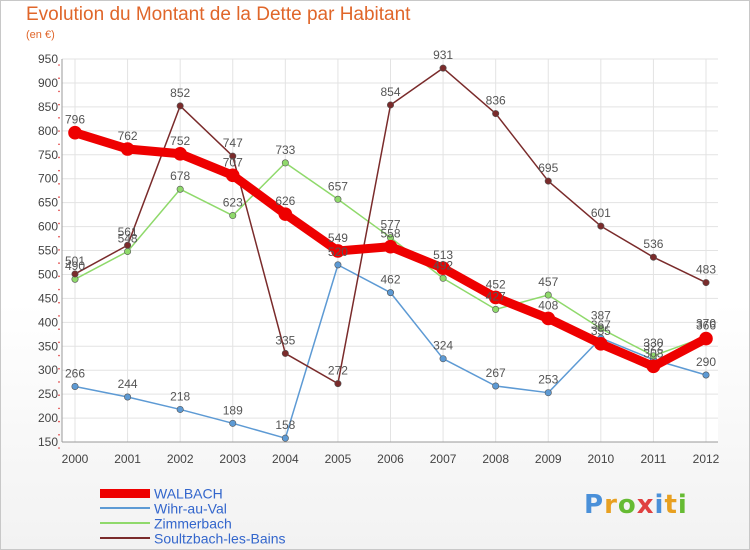 This screenshot has height=550, width=750. I want to click on x-tick-label: 2006, so click(390, 459).